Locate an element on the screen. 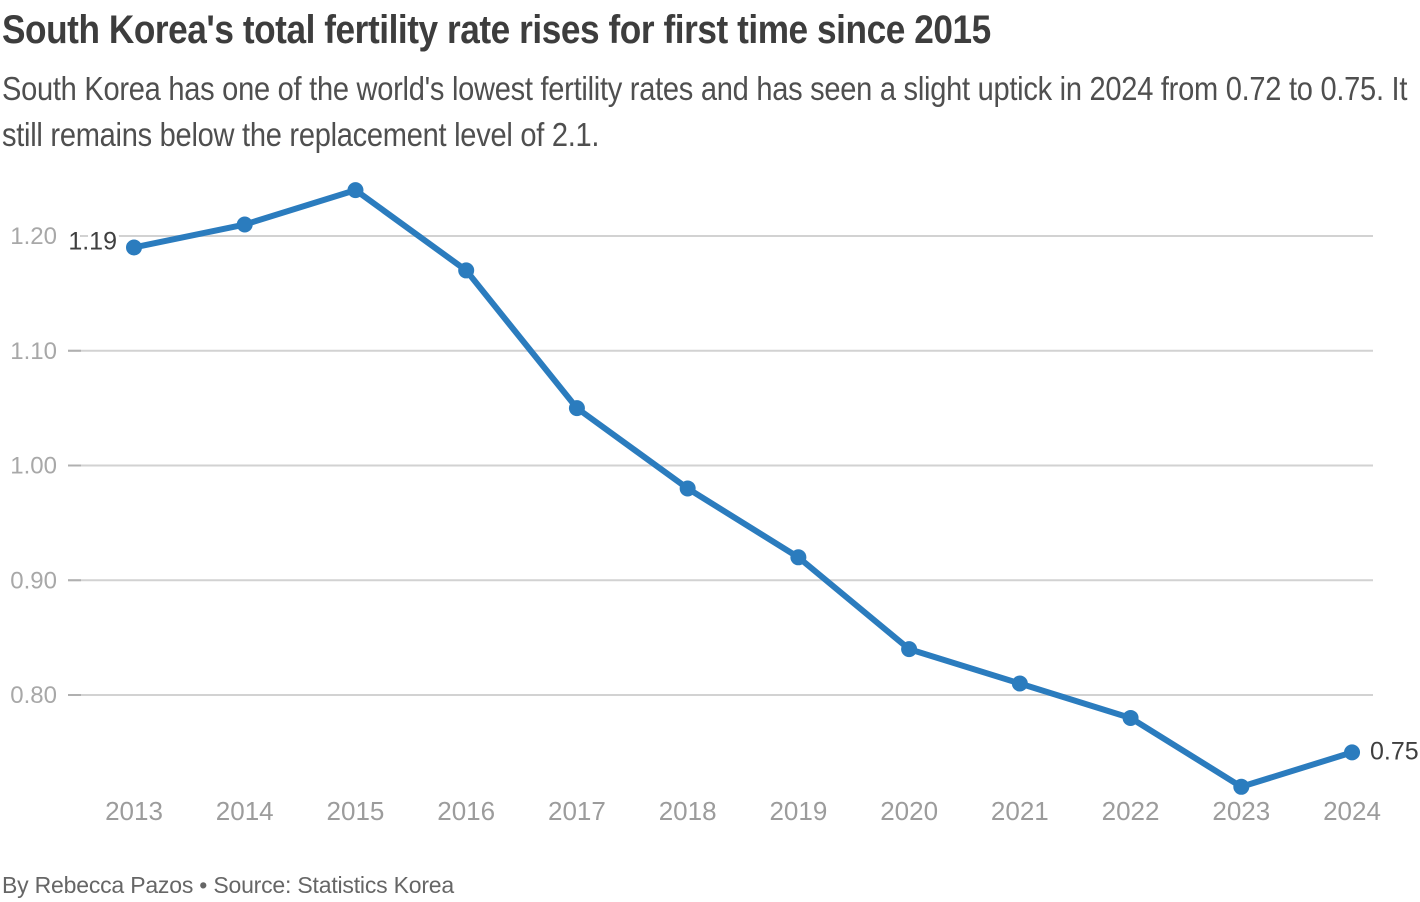  y-axis-label: 0.80 is located at coordinates (33, 695).